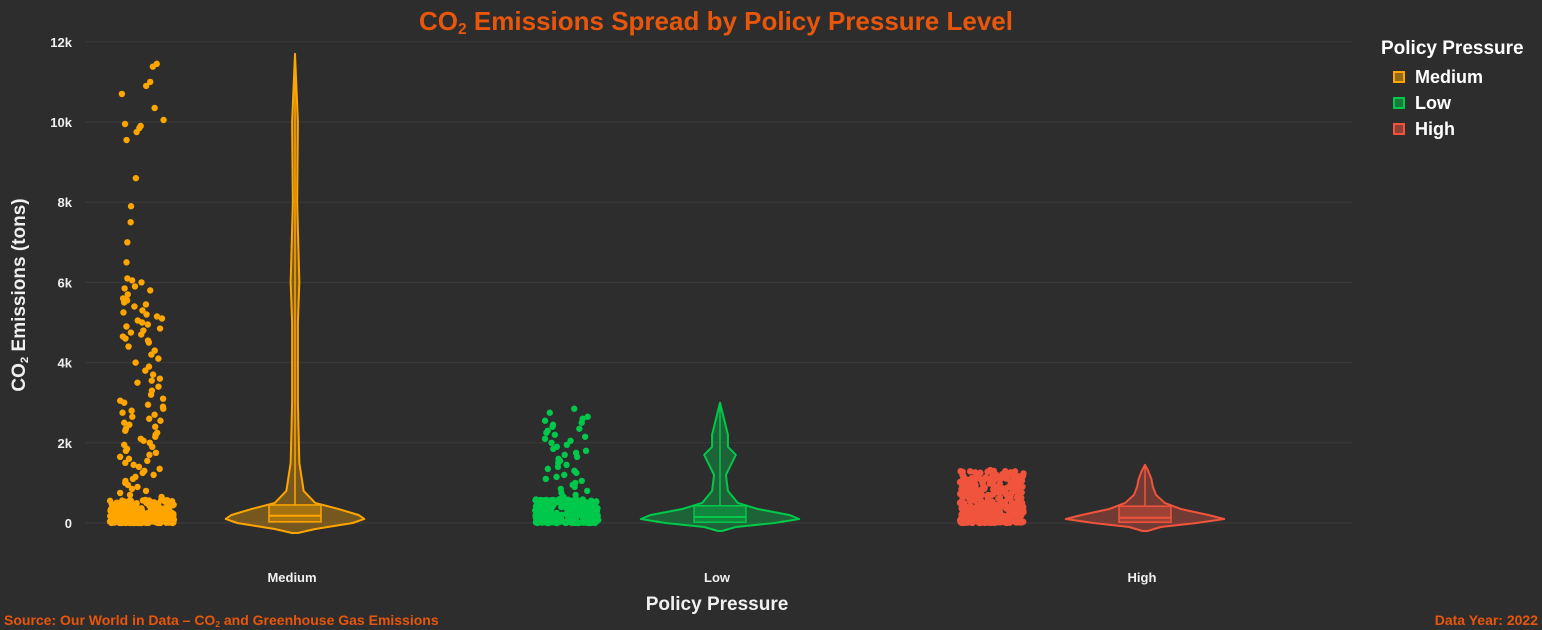  Describe the element at coordinates (1452, 48) in the screenshot. I see `legend-title: Policy Pressure` at that location.